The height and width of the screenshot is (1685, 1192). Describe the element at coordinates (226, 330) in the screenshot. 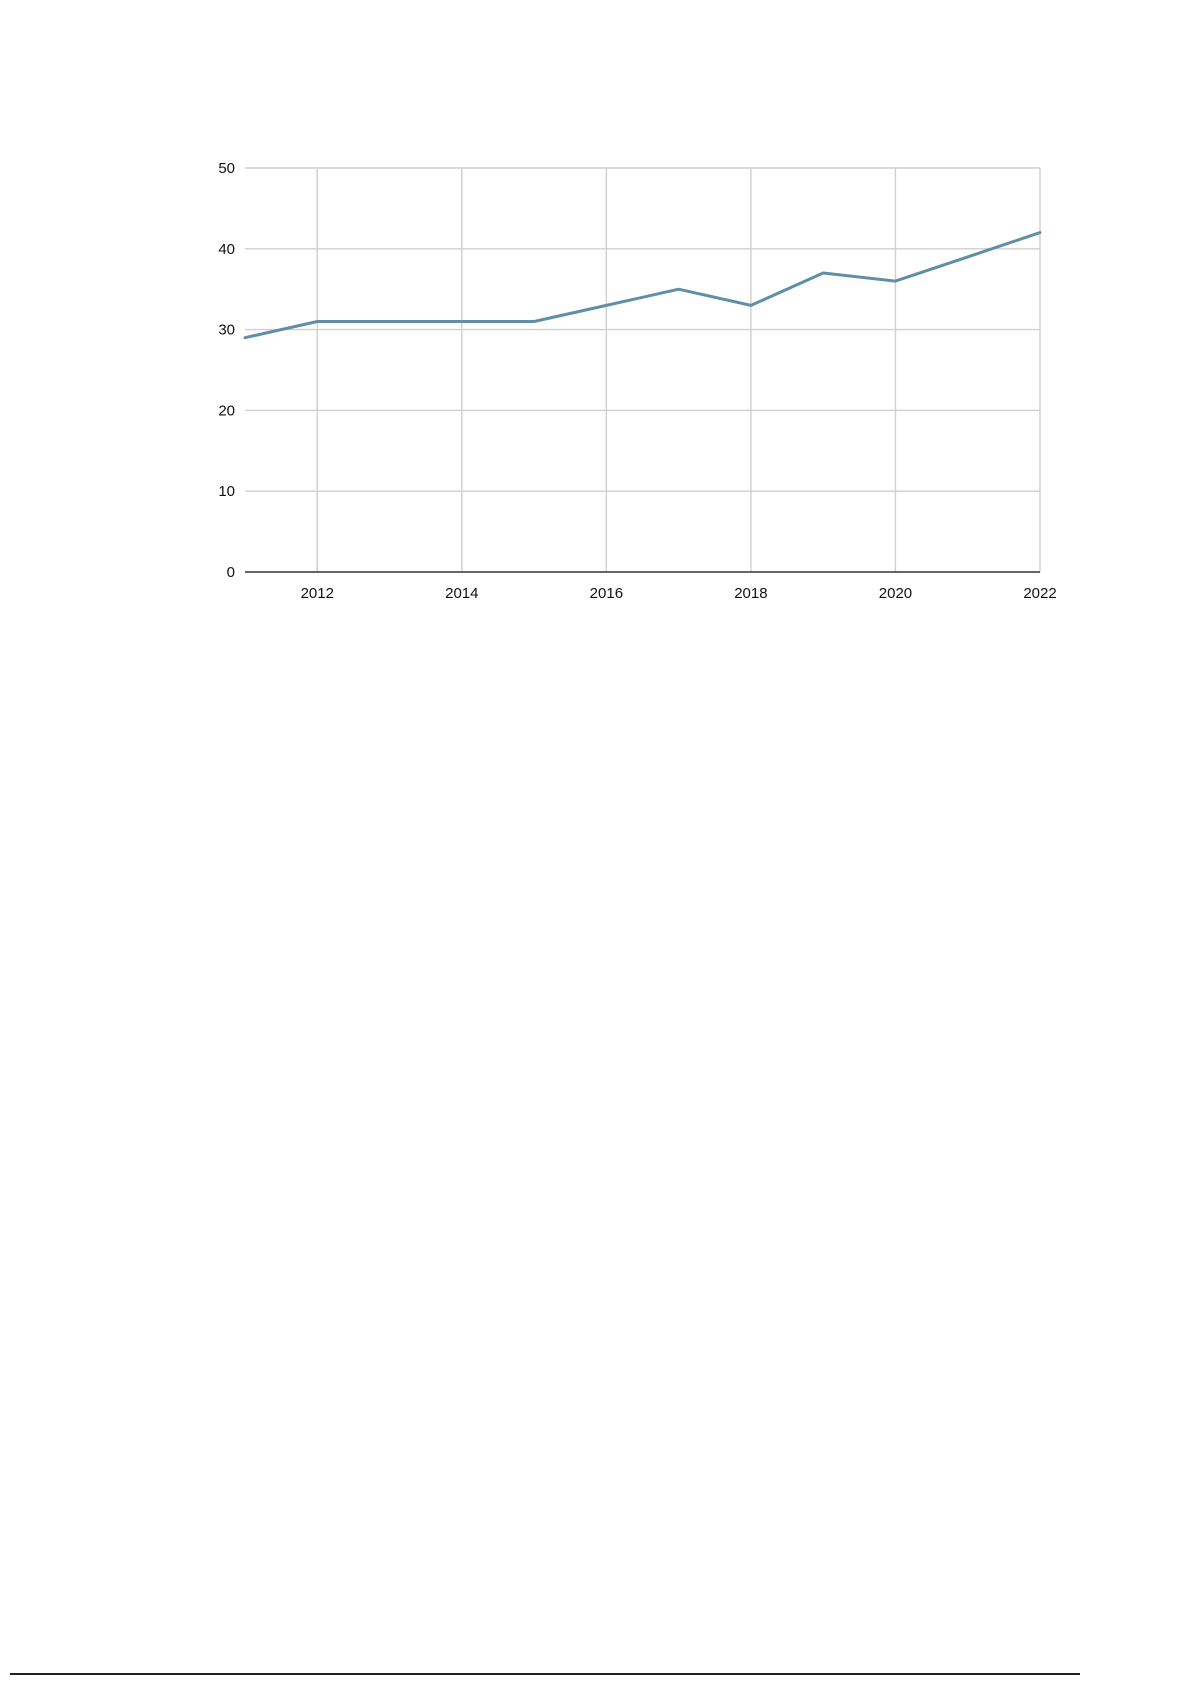

I see `y-tick-label: 30` at that location.